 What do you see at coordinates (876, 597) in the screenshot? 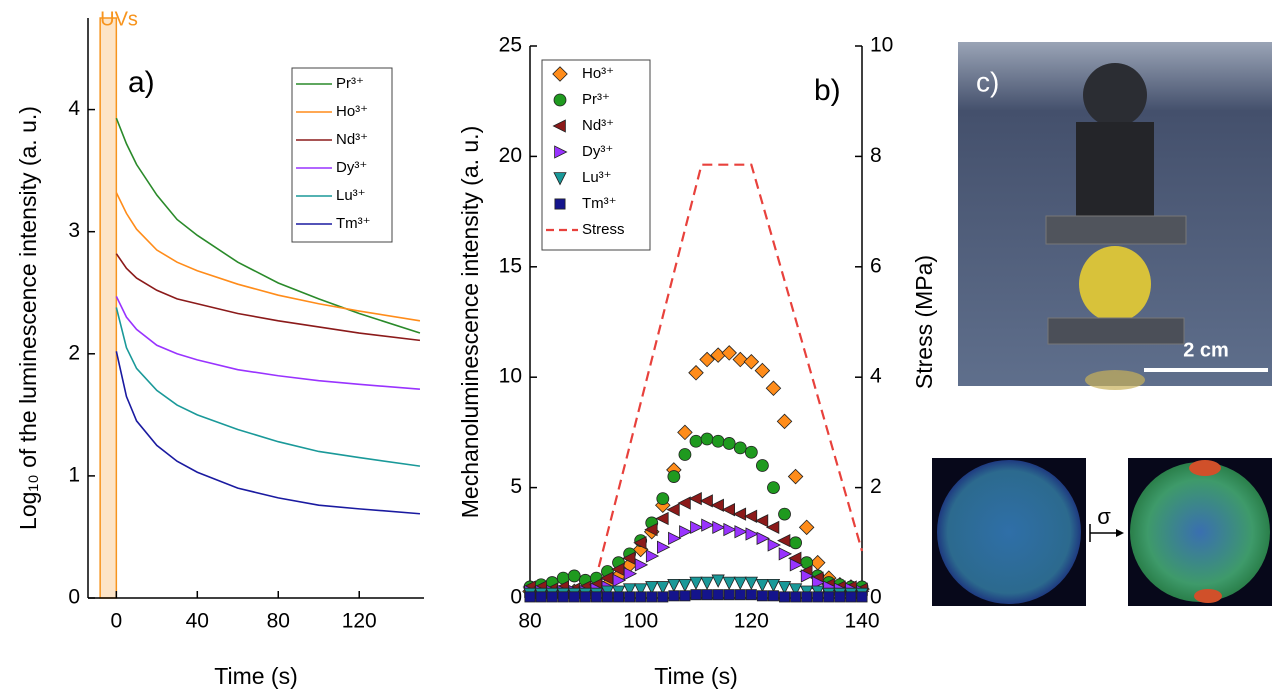
I see `y2-tick-label: 0` at bounding box center [876, 597].